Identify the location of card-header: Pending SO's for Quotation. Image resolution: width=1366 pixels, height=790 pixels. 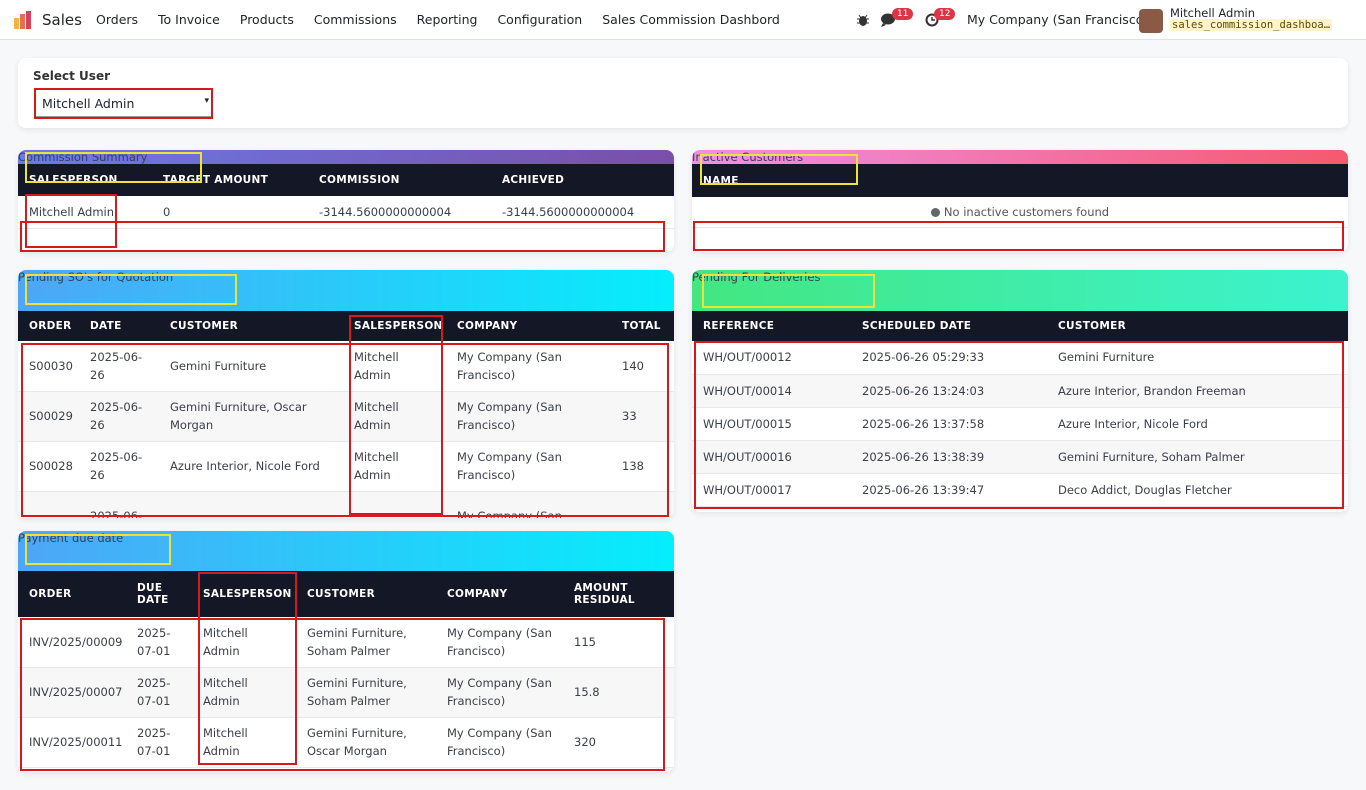
(346, 290).